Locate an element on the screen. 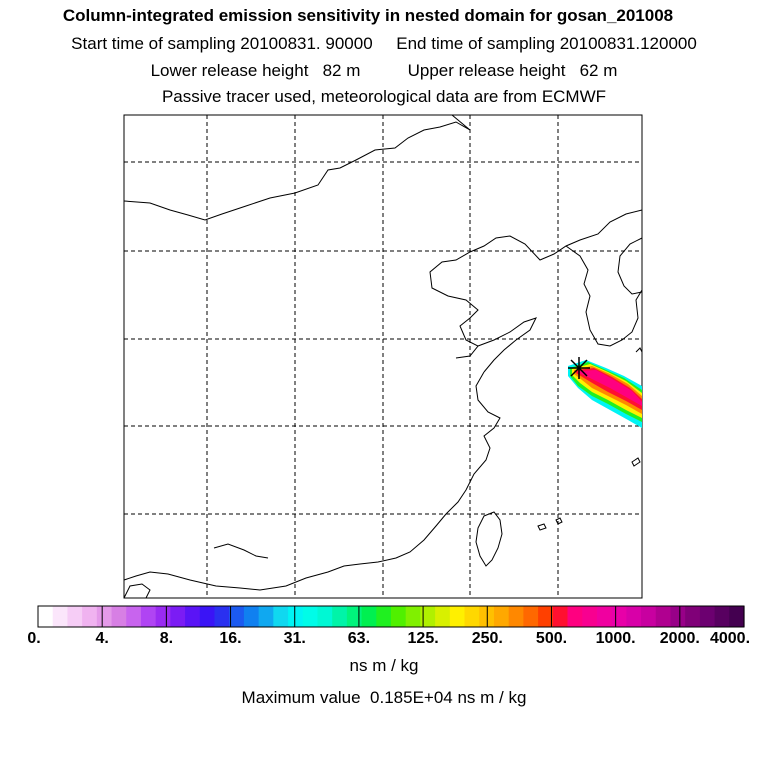  colorbar-tick-label: 1000. is located at coordinates (615, 638).